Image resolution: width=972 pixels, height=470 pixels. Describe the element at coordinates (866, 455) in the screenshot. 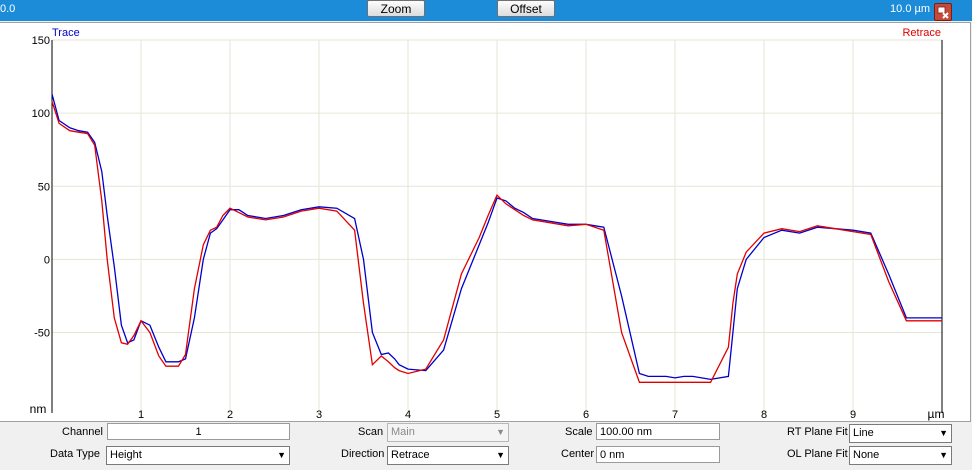

I see `ol-plane-fit-value: None` at that location.